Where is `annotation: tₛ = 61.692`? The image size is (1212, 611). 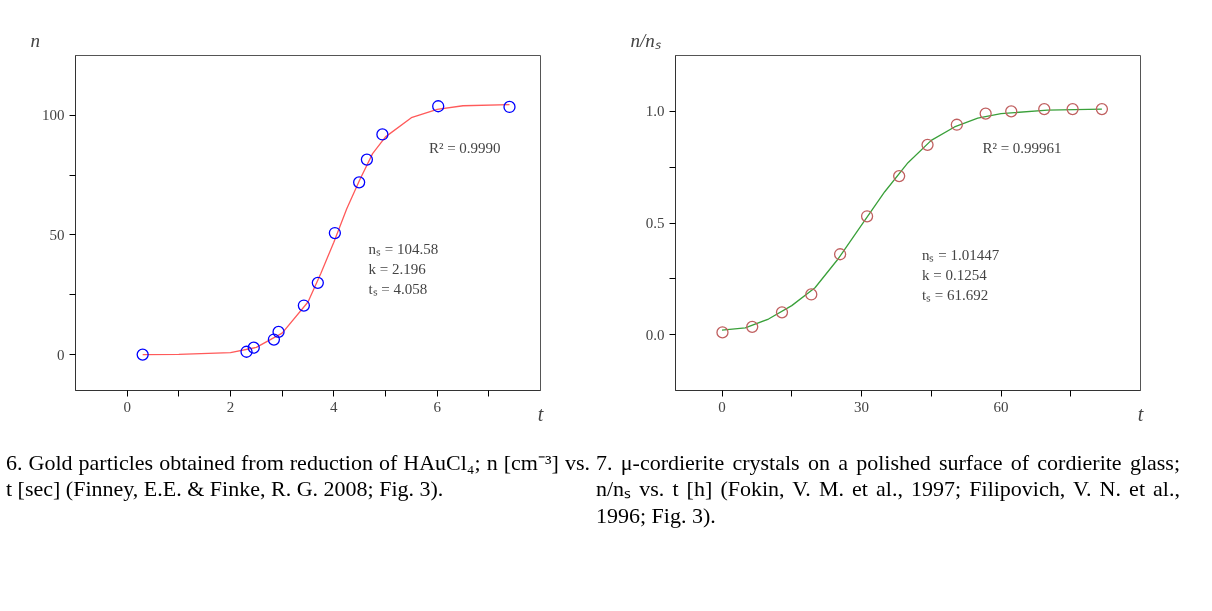
annotation: tₛ = 61.692 is located at coordinates (955, 295).